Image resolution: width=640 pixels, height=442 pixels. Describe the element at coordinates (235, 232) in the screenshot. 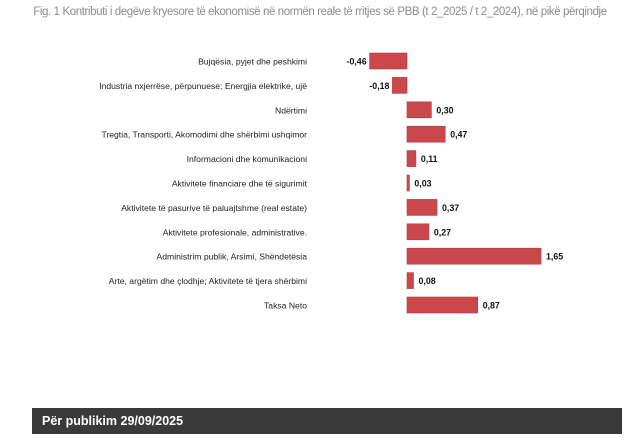

I see `category-label-7: Aktivitete profesionale, administrative.` at that location.